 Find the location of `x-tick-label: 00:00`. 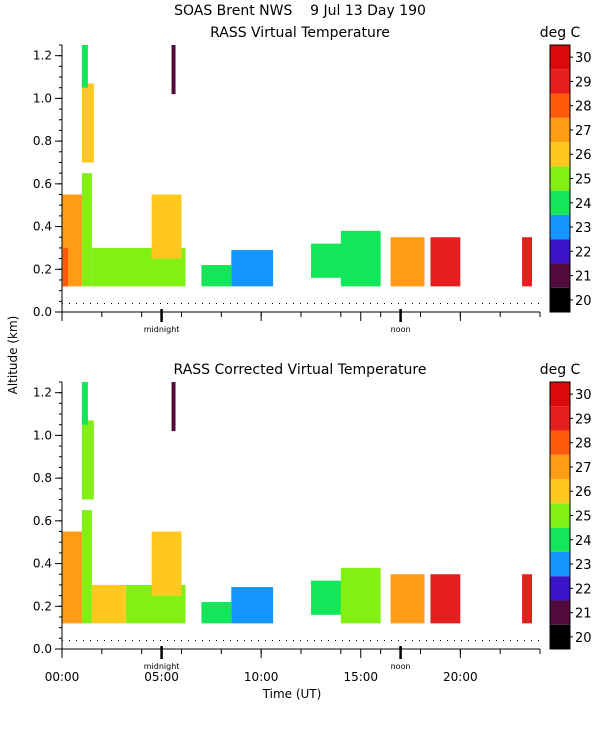

x-tick-label: 00:00 is located at coordinates (62, 677).